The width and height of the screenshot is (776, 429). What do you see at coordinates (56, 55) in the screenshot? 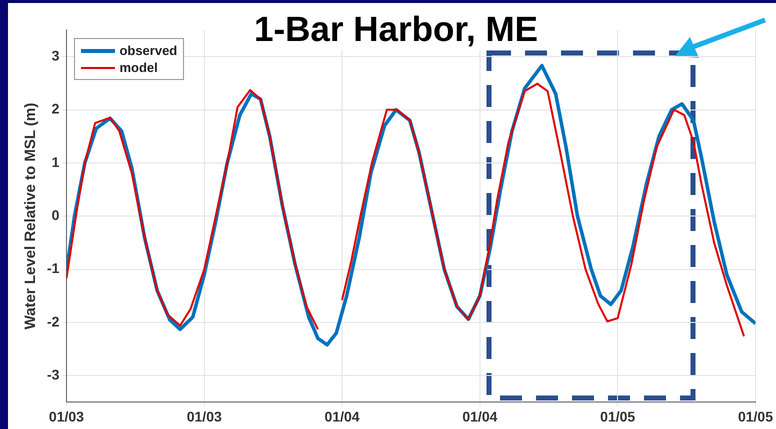
I see `y-tick-label: 3` at bounding box center [56, 55].